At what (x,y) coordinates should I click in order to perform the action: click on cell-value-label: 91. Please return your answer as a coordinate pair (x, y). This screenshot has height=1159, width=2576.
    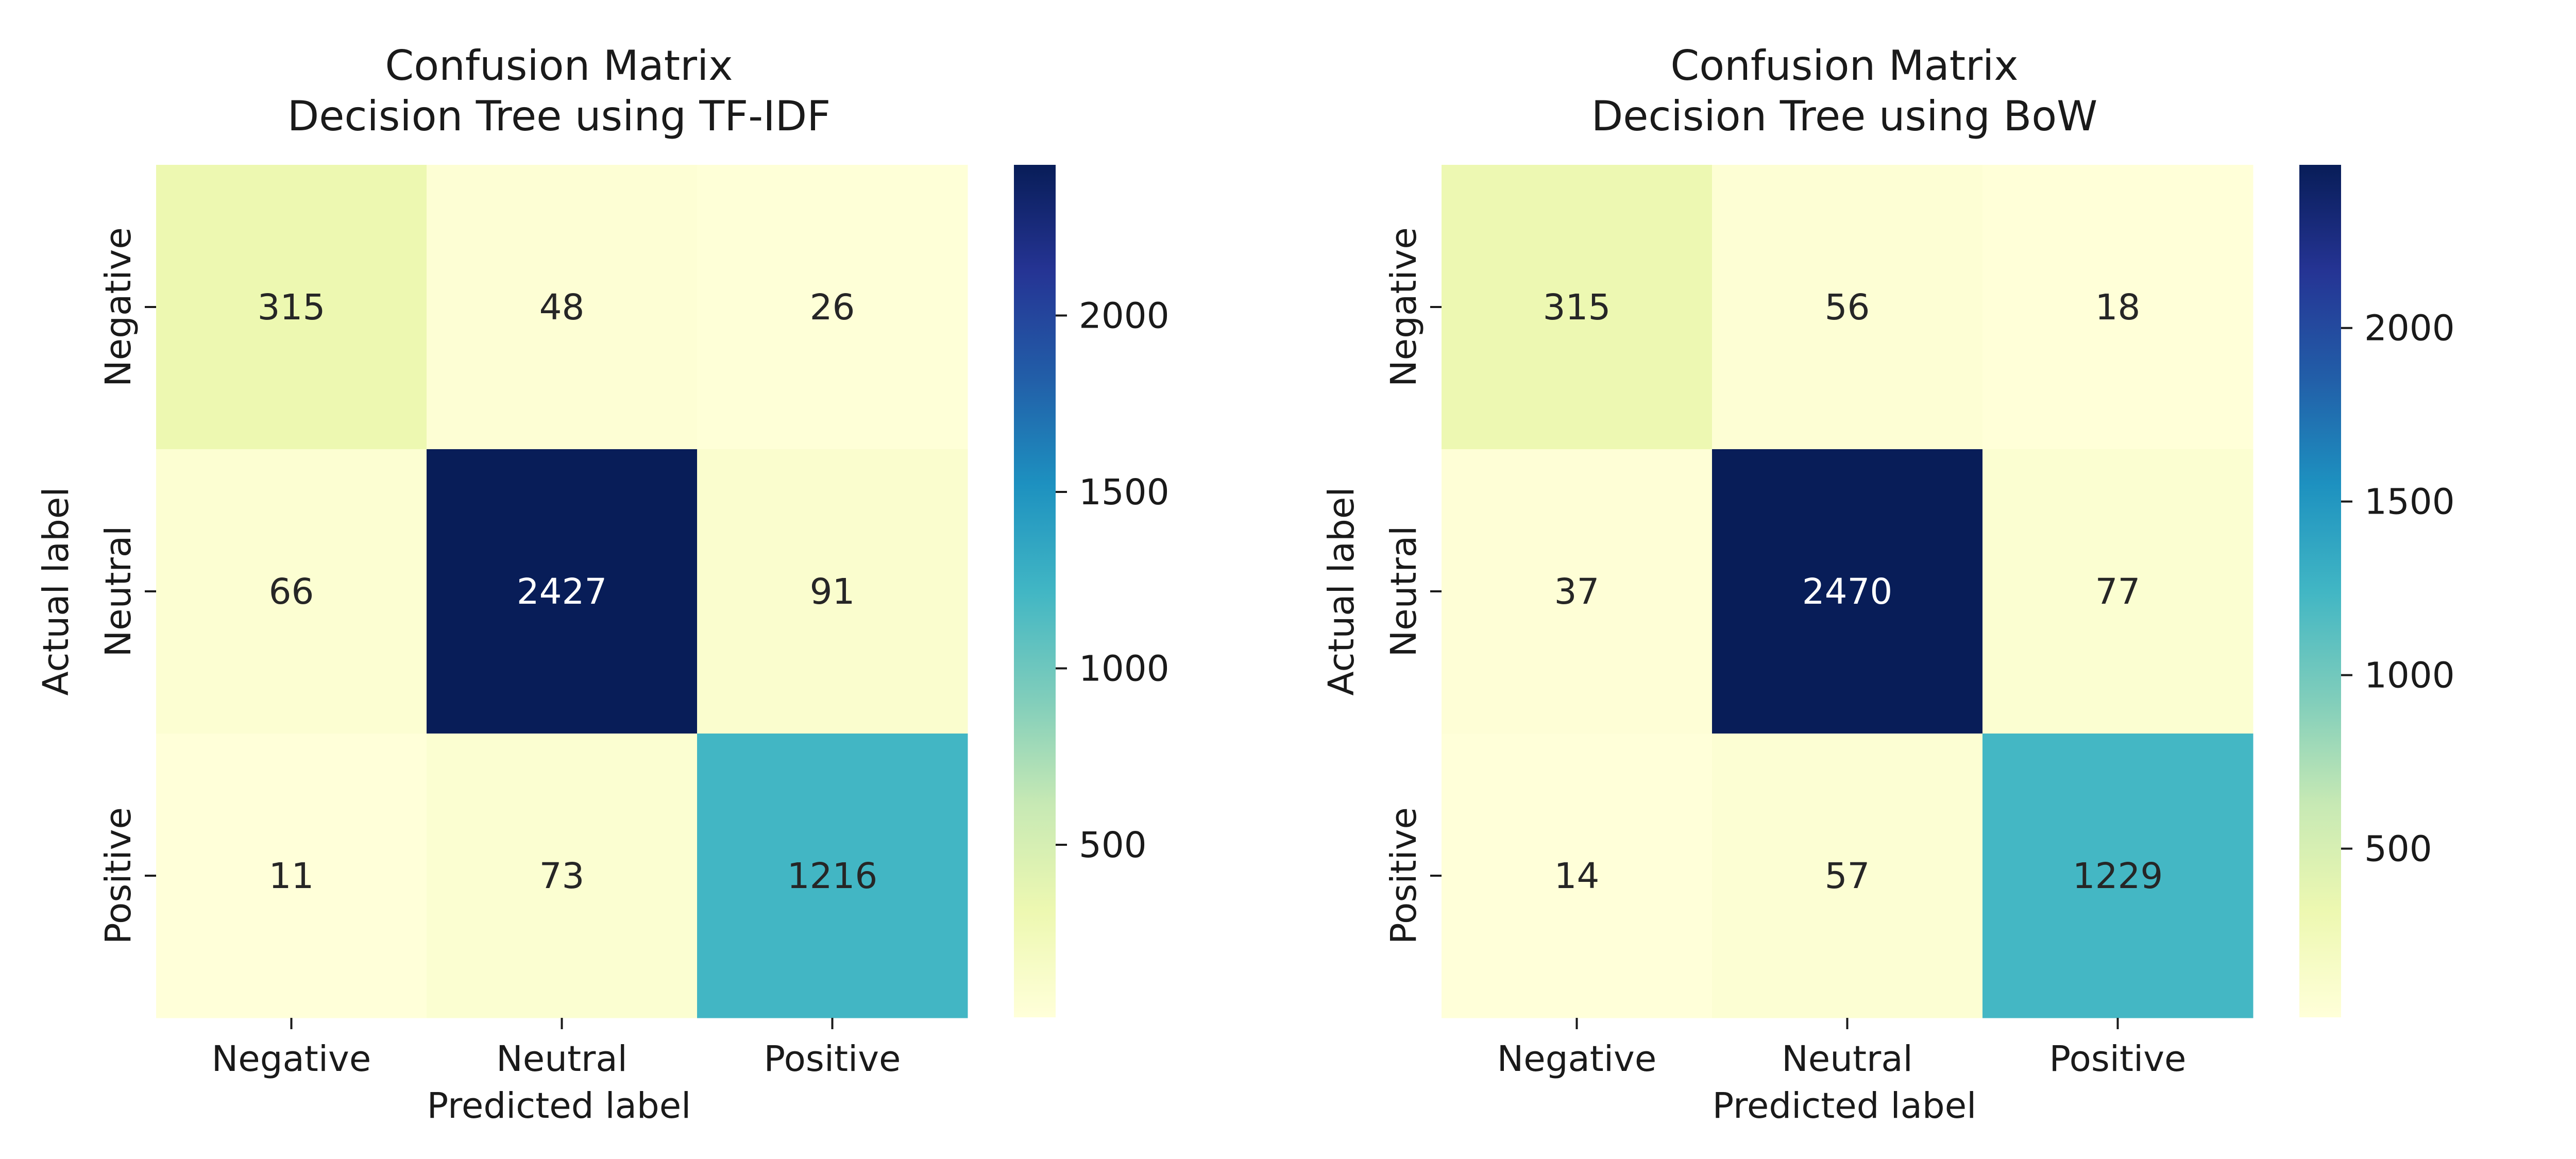
    Looking at the image, I should click on (832, 591).